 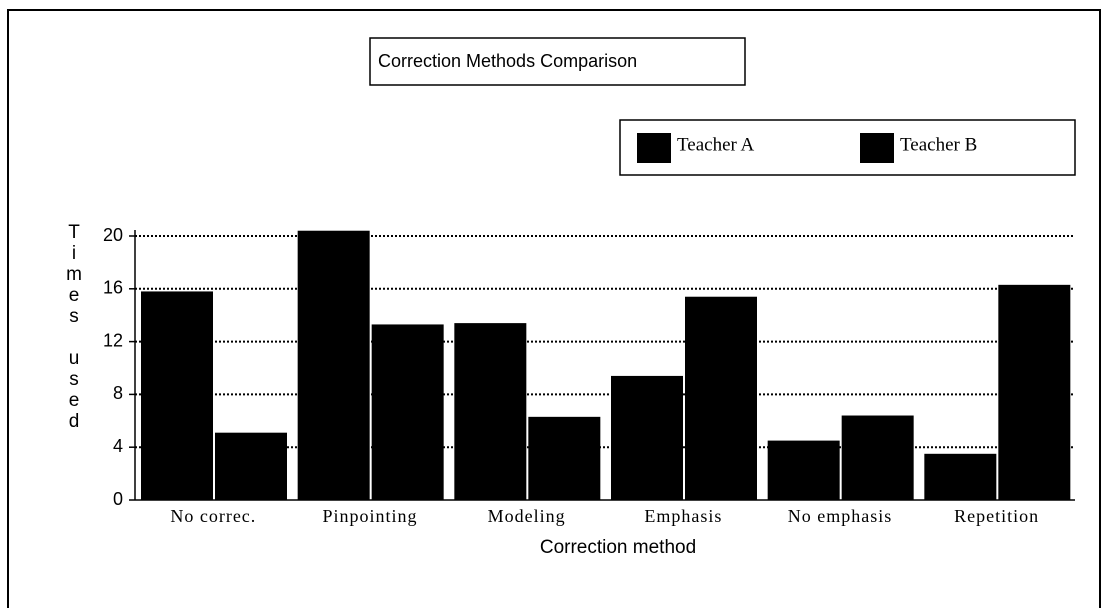 What do you see at coordinates (840, 516) in the screenshot?
I see `x-tick-label: No emphasis` at bounding box center [840, 516].